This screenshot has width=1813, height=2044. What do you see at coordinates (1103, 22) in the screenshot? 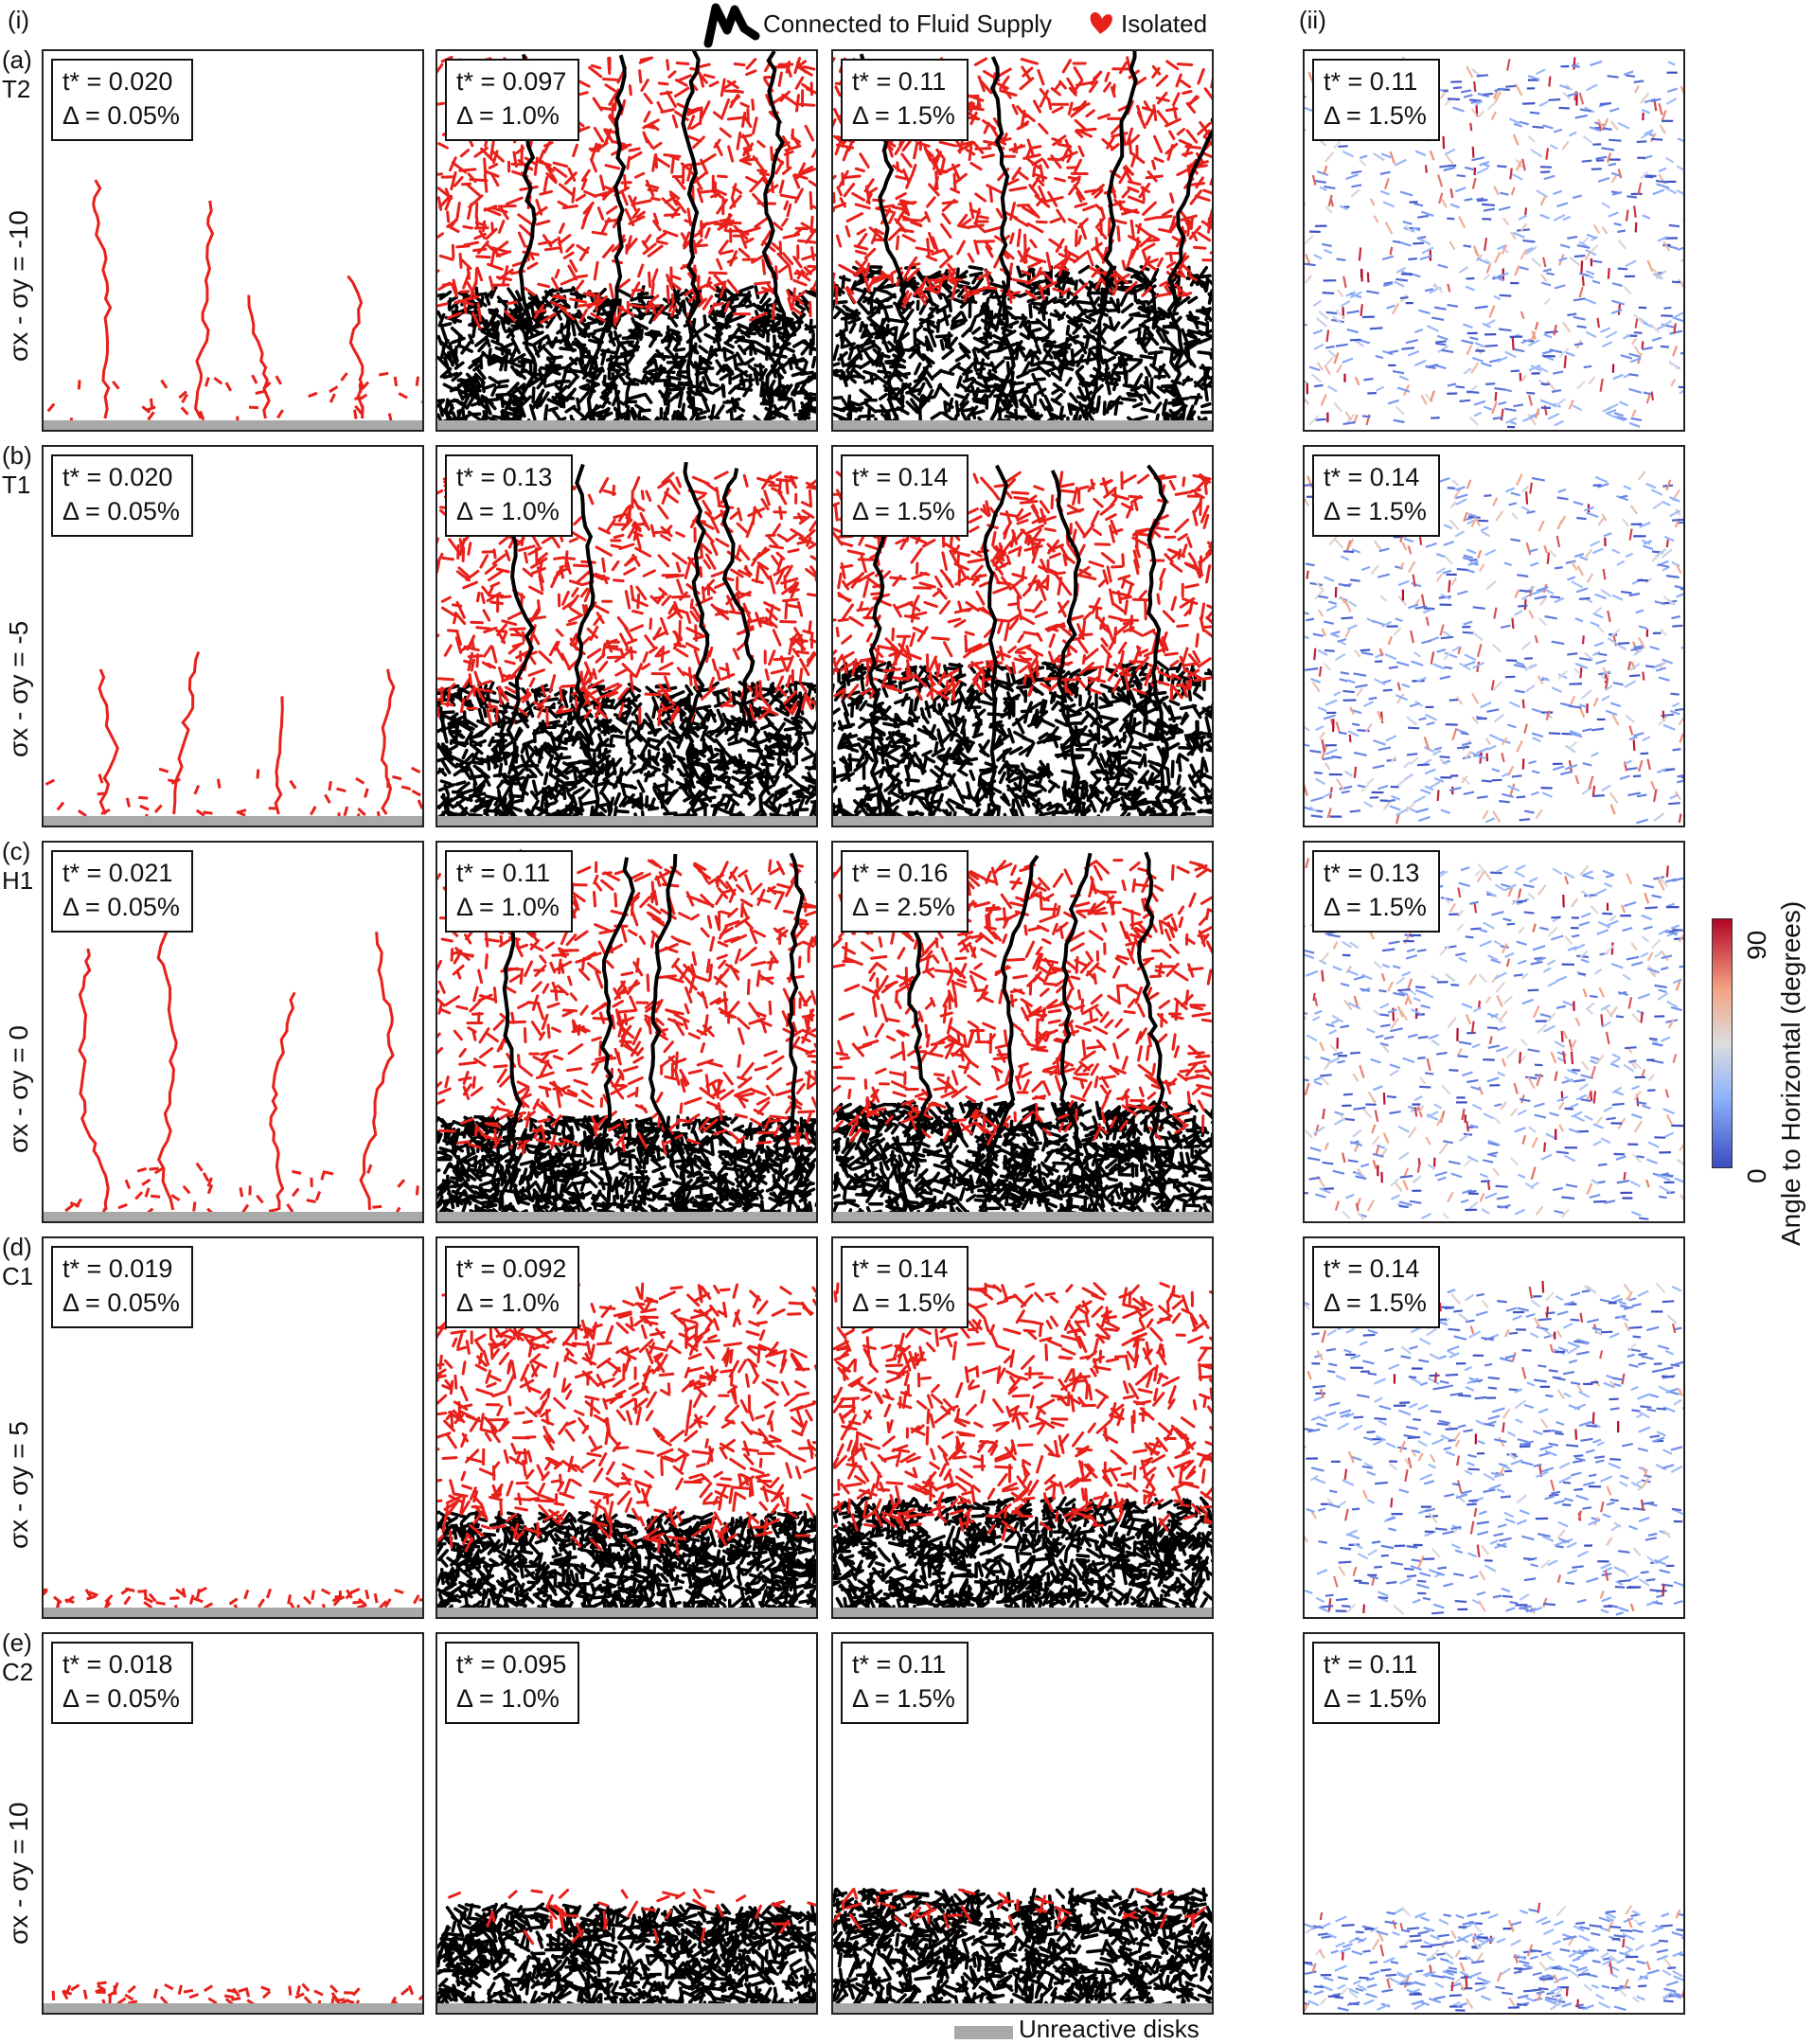
I see `isolated-legend-icon` at bounding box center [1103, 22].